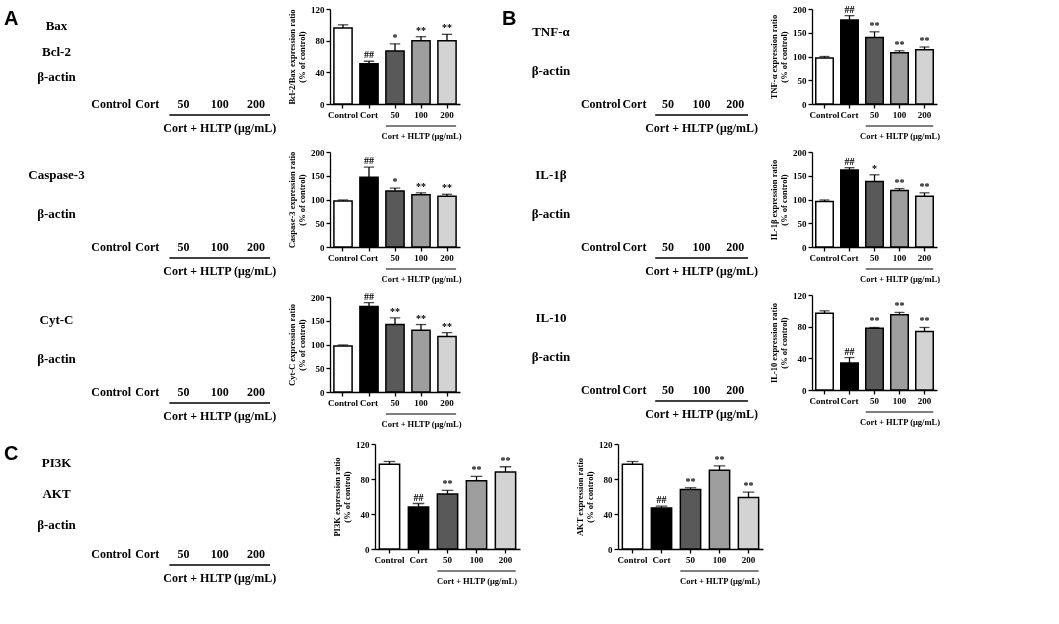 The height and width of the screenshot is (624, 1059). What do you see at coordinates (395, 182) in the screenshot?
I see `annotation: *` at bounding box center [395, 182].